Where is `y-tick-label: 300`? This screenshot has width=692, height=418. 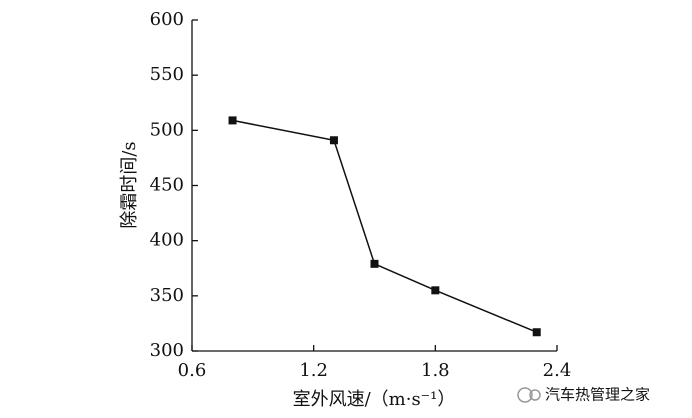
y-tick-label: 300 is located at coordinates (167, 350).